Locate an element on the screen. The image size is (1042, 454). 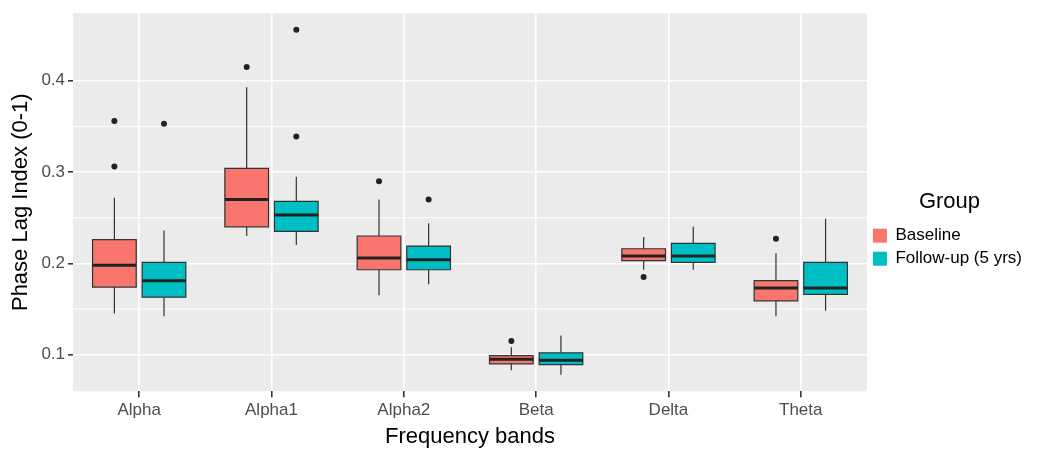
y-axis-title: Phase Lag Index (0-1) is located at coordinates (20, 202).